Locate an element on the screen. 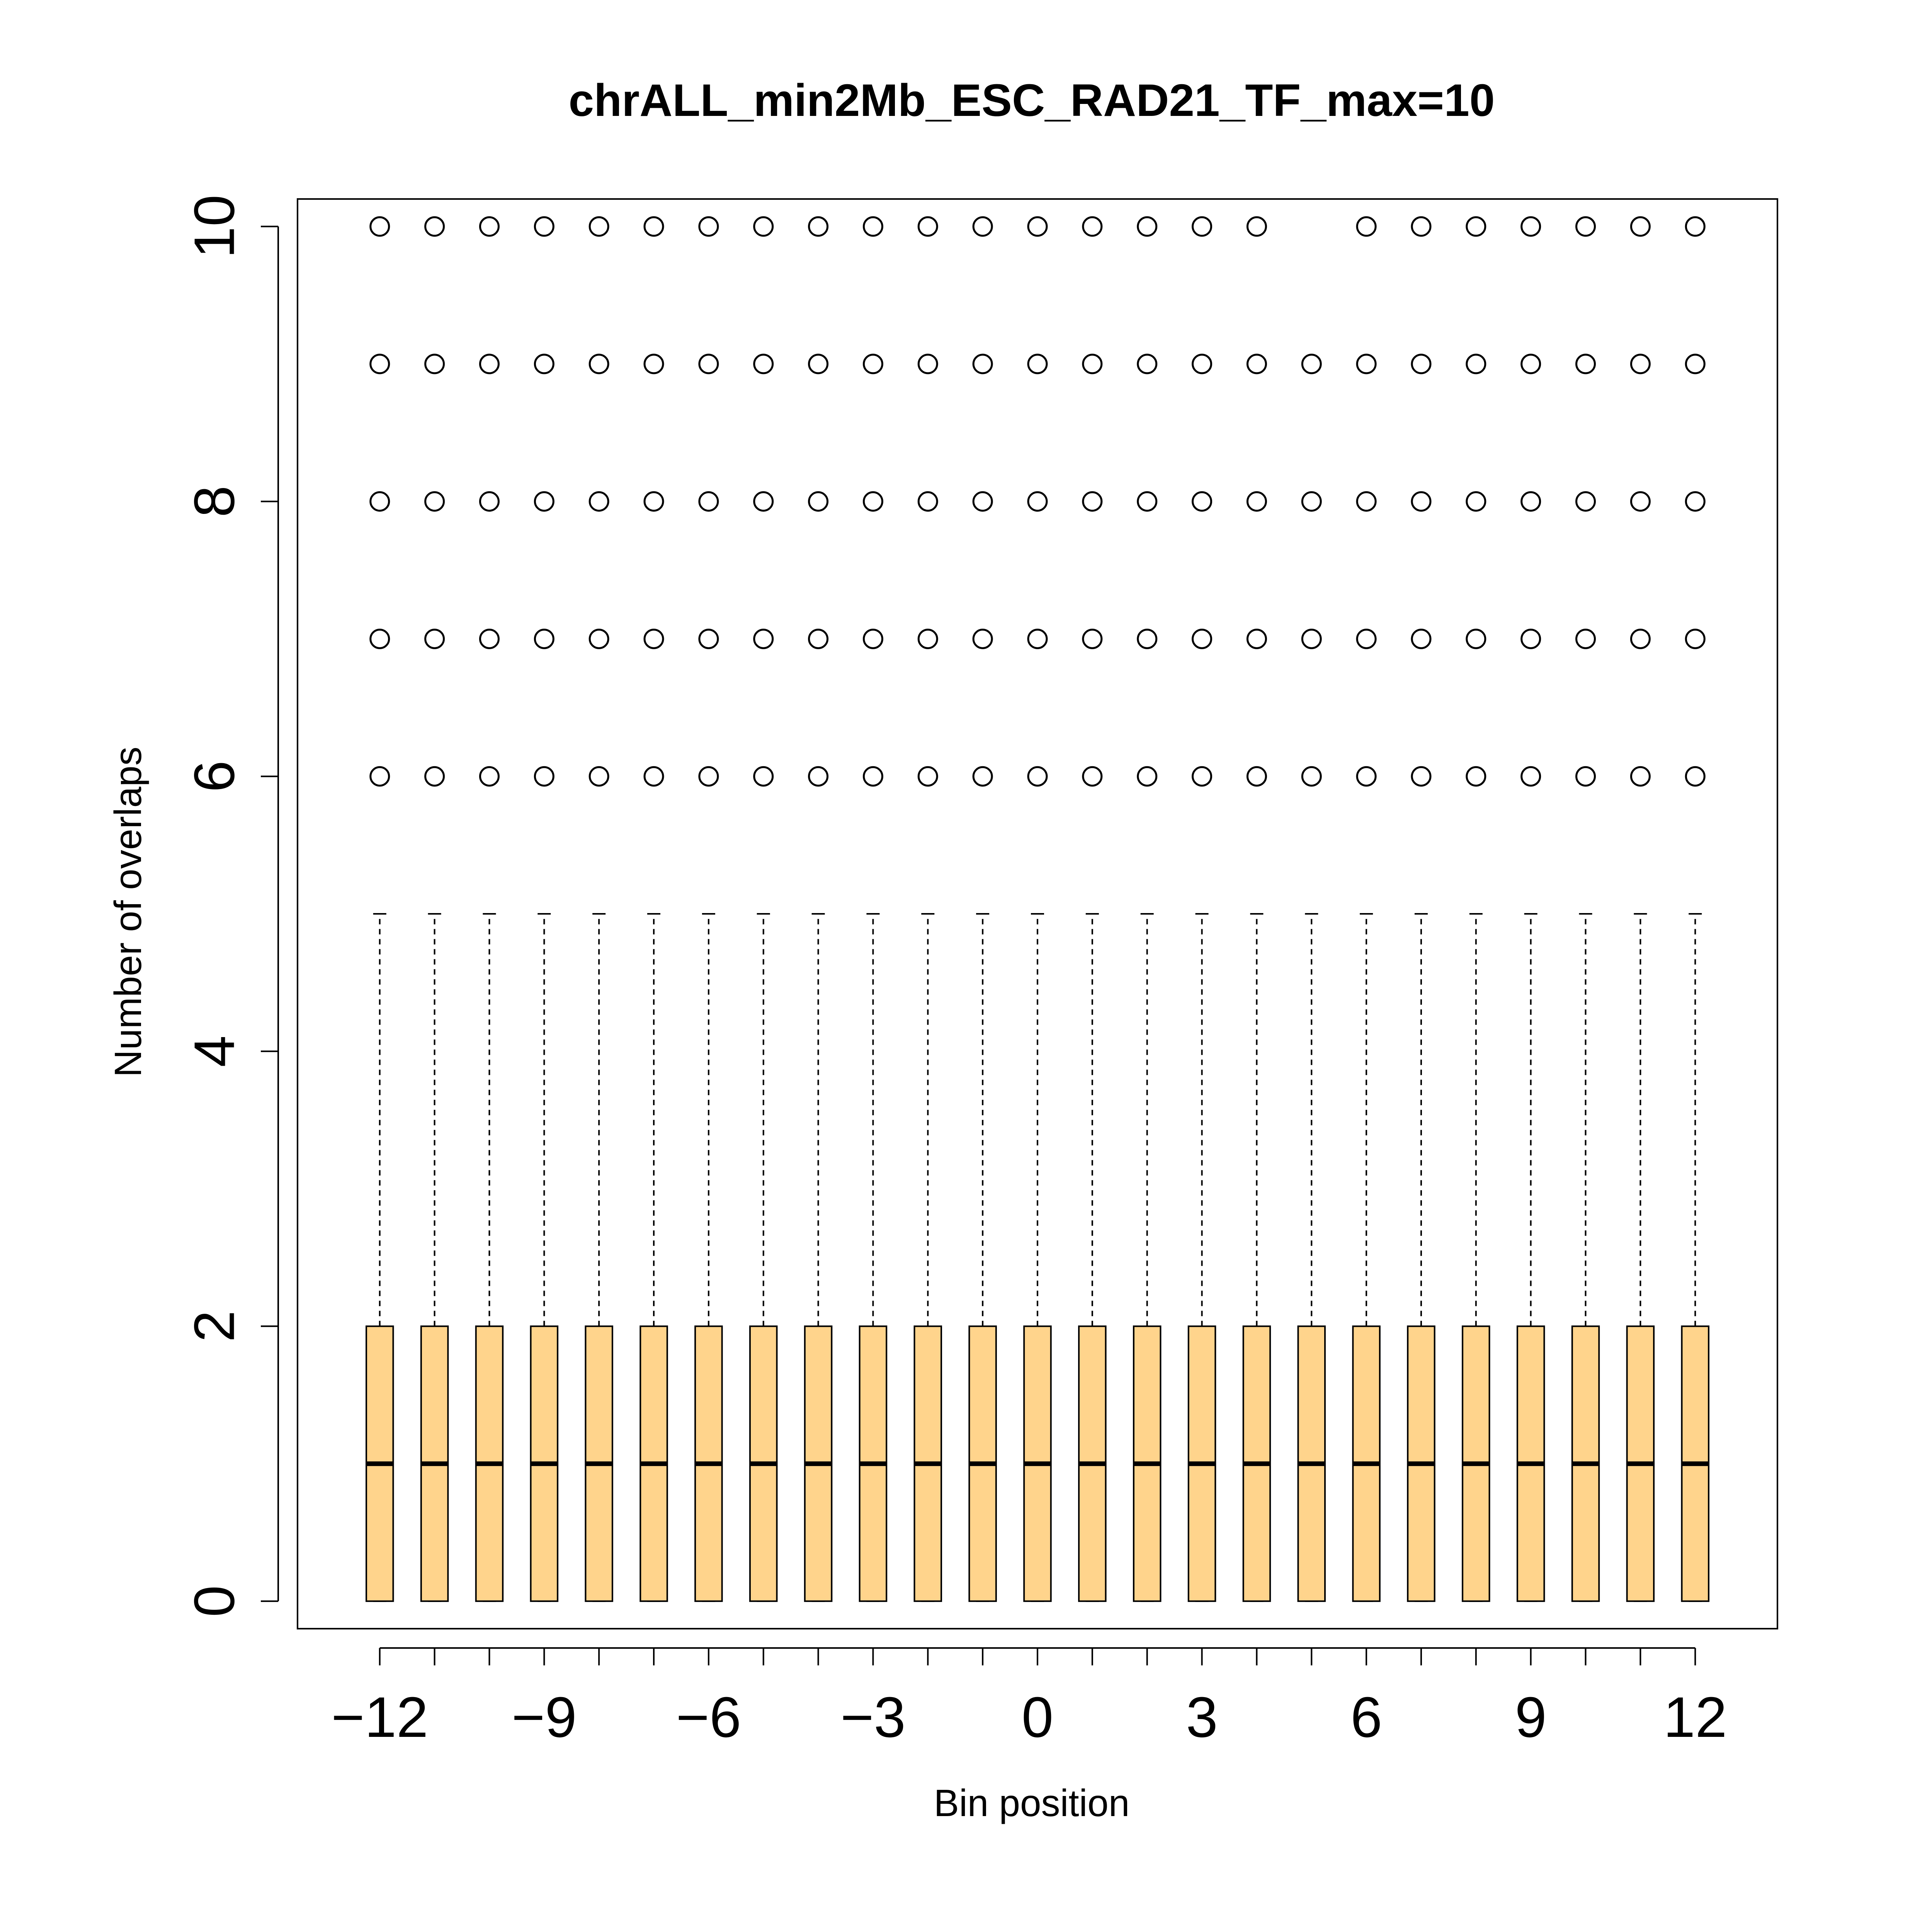  x-tick-label: 6 is located at coordinates (1366, 1717).